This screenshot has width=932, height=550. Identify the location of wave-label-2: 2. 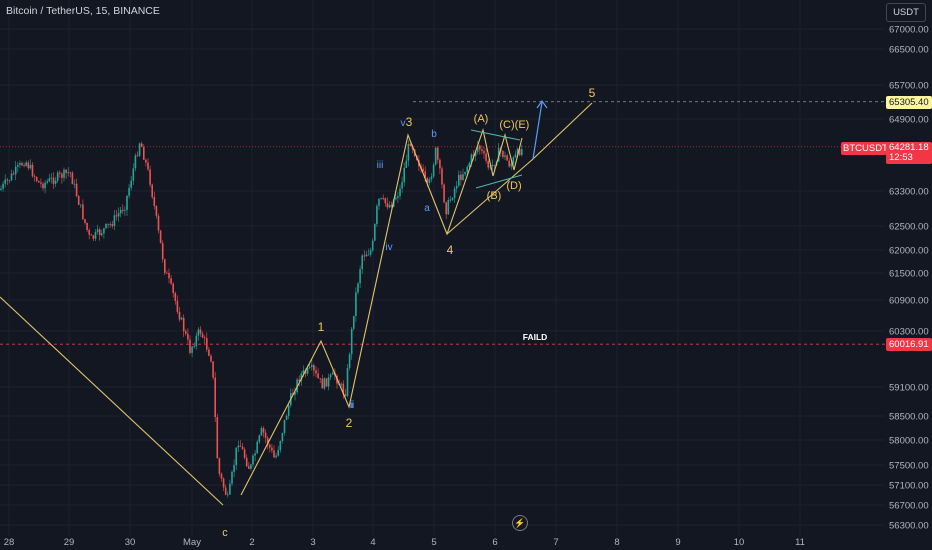
(349, 423).